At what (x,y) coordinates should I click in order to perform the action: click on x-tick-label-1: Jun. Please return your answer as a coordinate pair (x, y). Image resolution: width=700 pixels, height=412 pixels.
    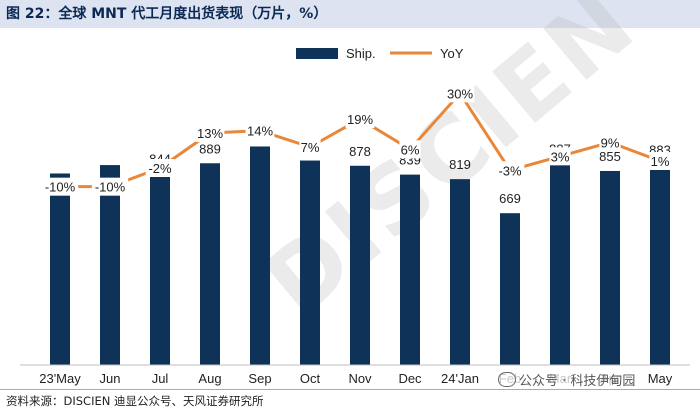
    Looking at the image, I should click on (110, 378).